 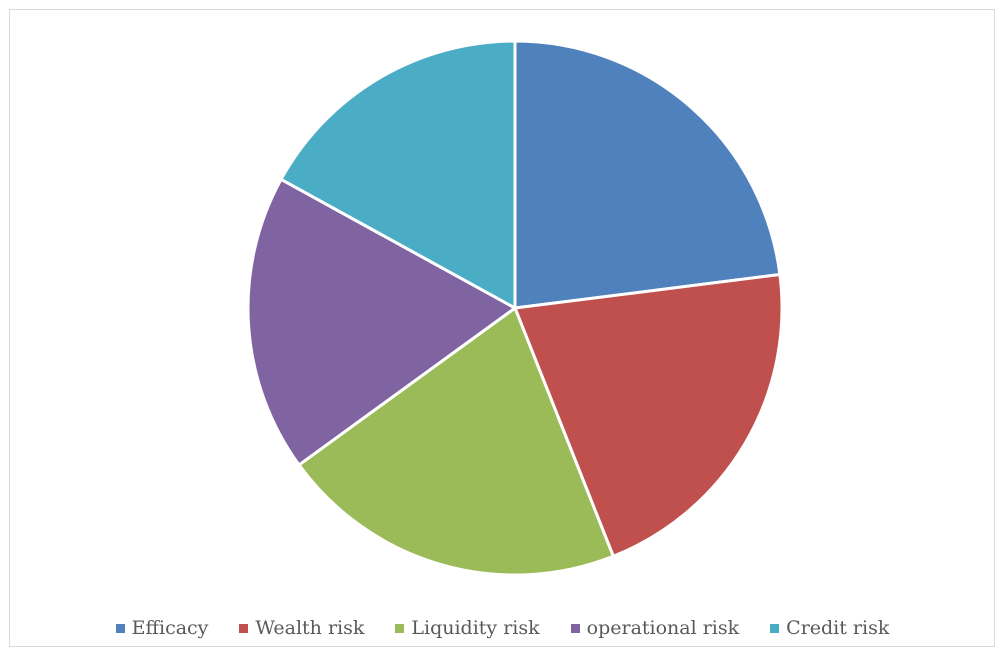 I want to click on pie-slice-liquidity-risk, so click(x=456, y=441).